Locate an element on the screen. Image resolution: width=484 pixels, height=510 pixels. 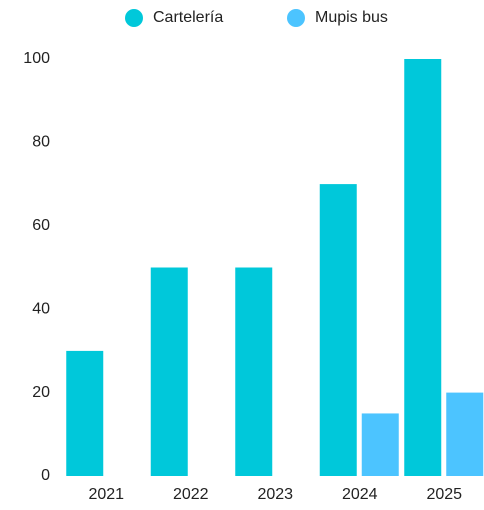
legend-label: Mupis bus is located at coordinates (351, 17).